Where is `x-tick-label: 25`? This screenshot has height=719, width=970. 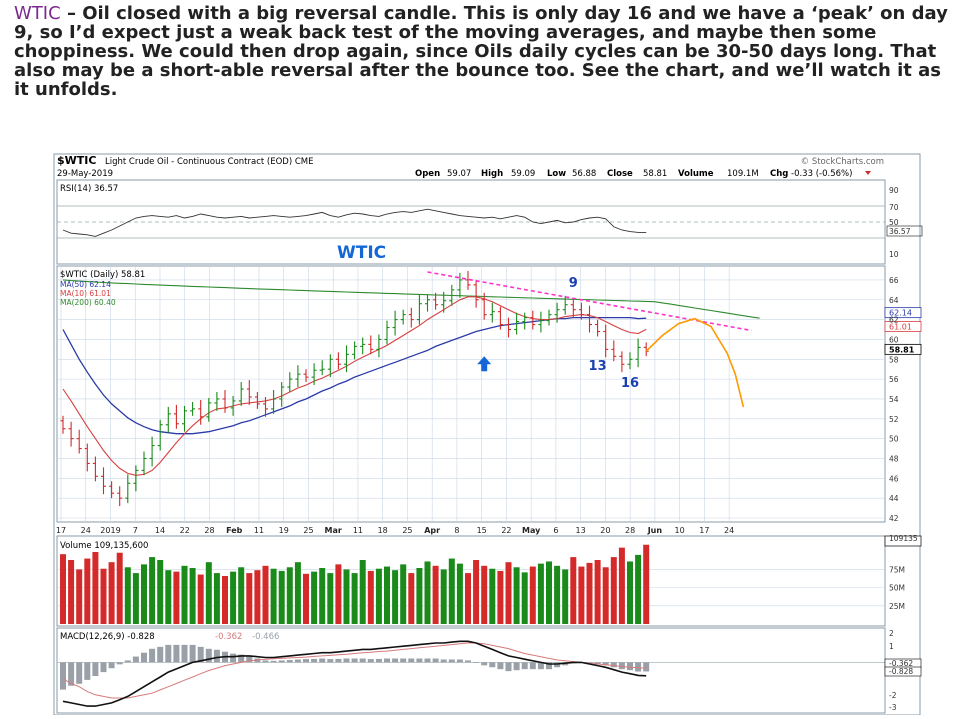
x-tick-label: 25 is located at coordinates (407, 530).